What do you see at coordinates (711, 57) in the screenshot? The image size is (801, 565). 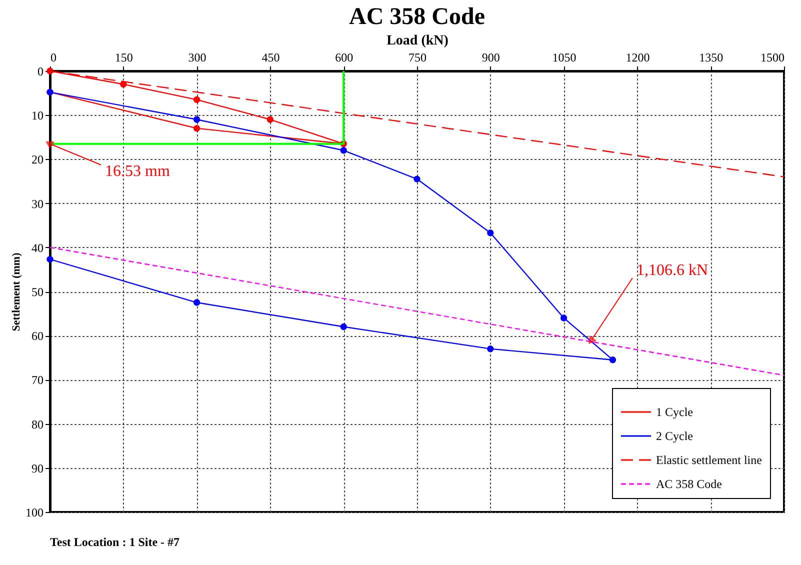 I see `x-tick-label: 1350` at bounding box center [711, 57].